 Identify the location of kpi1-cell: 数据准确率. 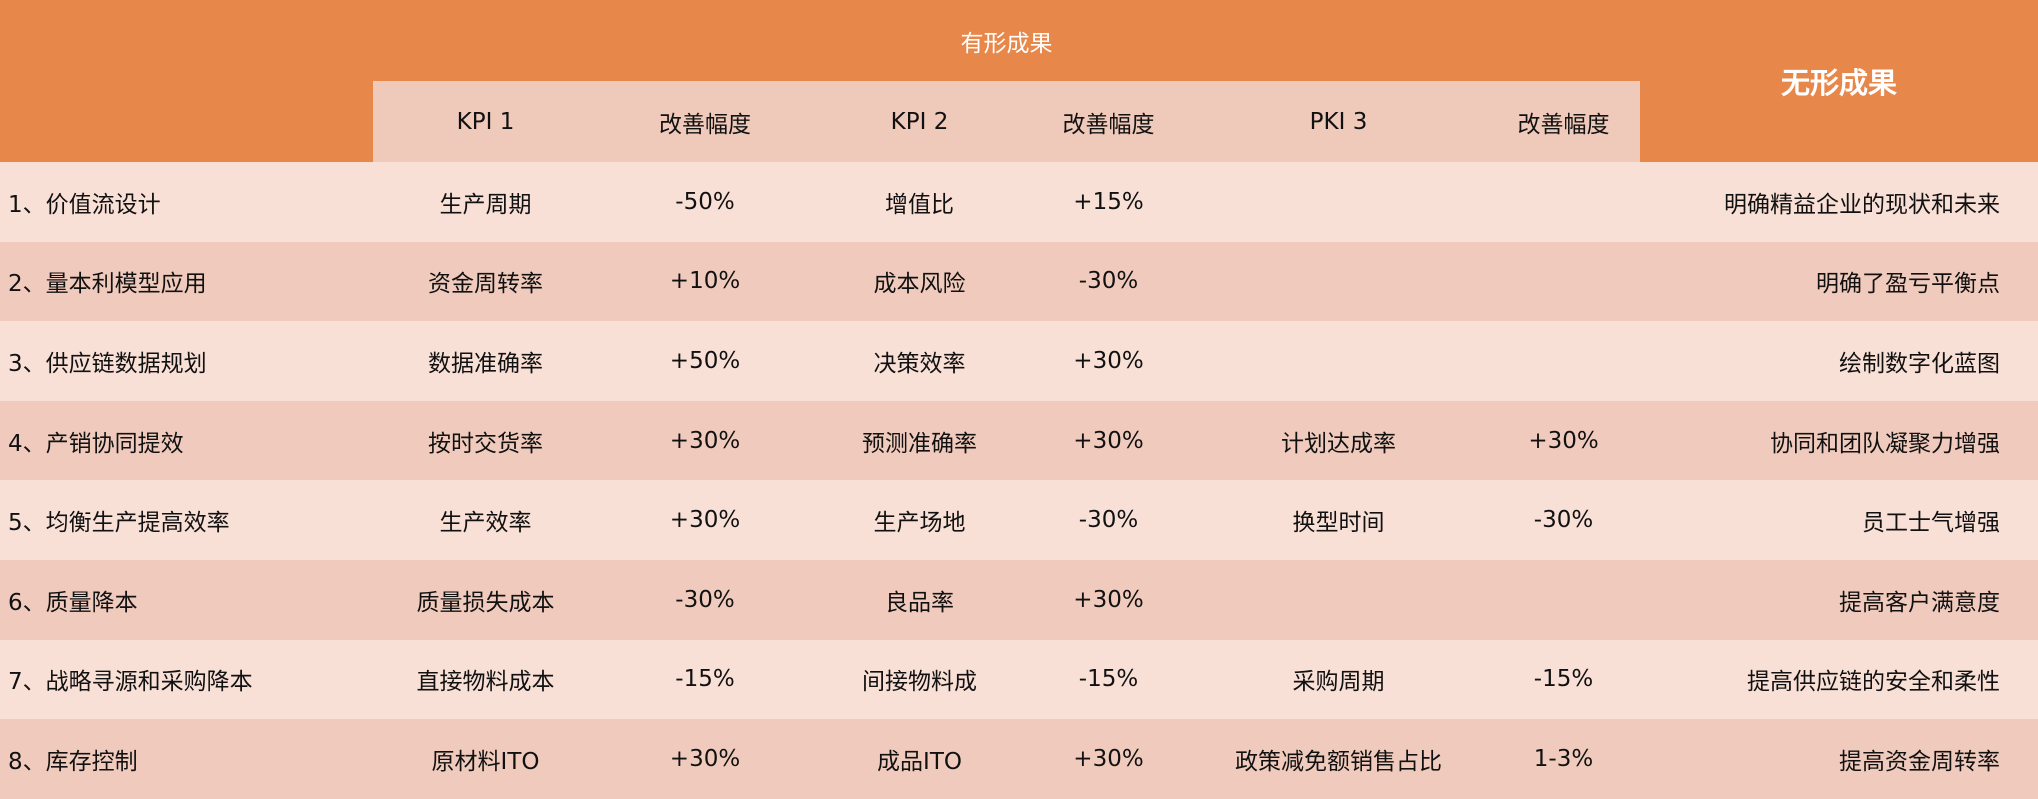
(485, 361).